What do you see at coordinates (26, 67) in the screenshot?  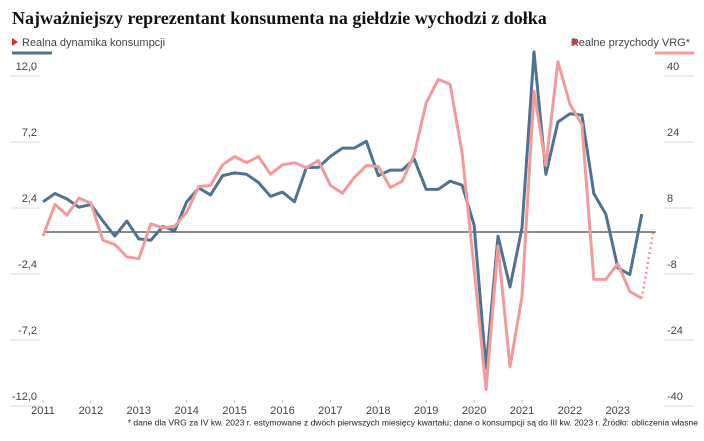 I see `y-tick-label: 12,0` at bounding box center [26, 67].